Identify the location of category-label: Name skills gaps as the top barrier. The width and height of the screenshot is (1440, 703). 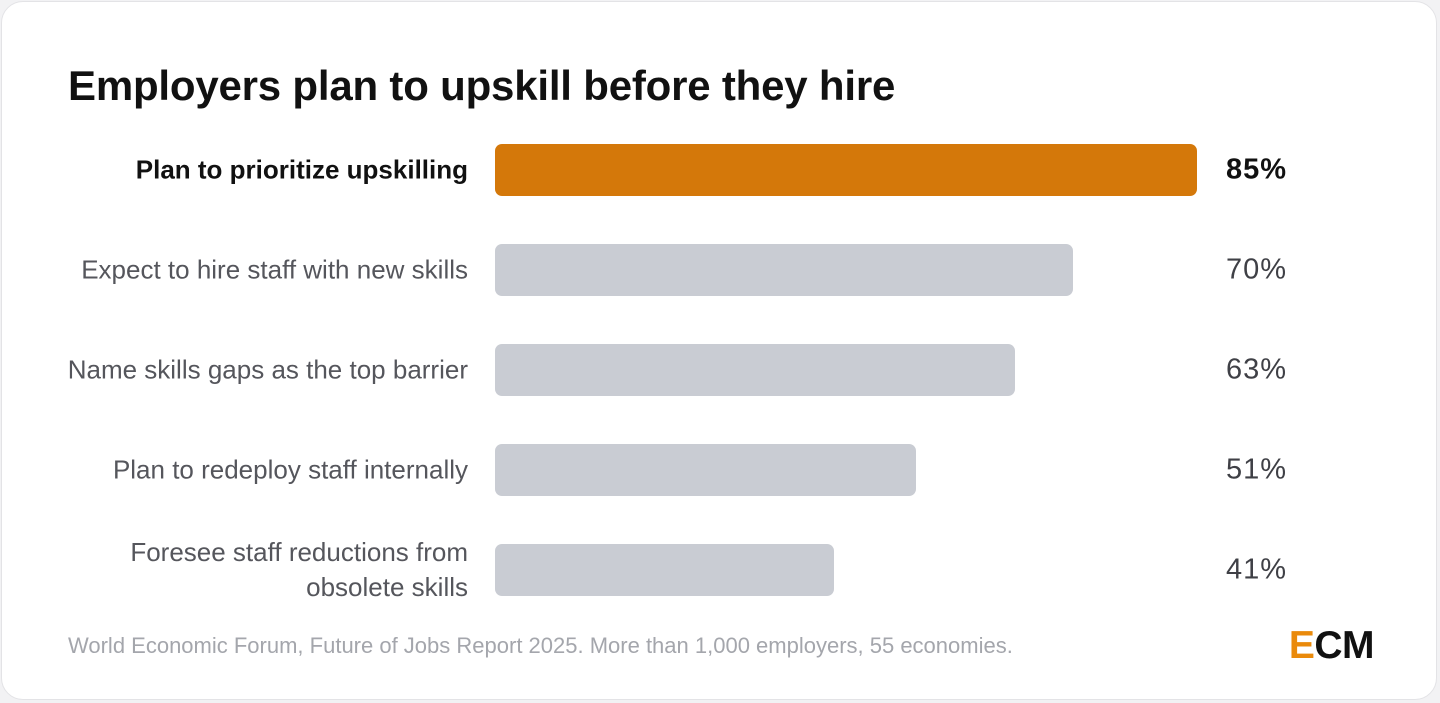
(267, 369).